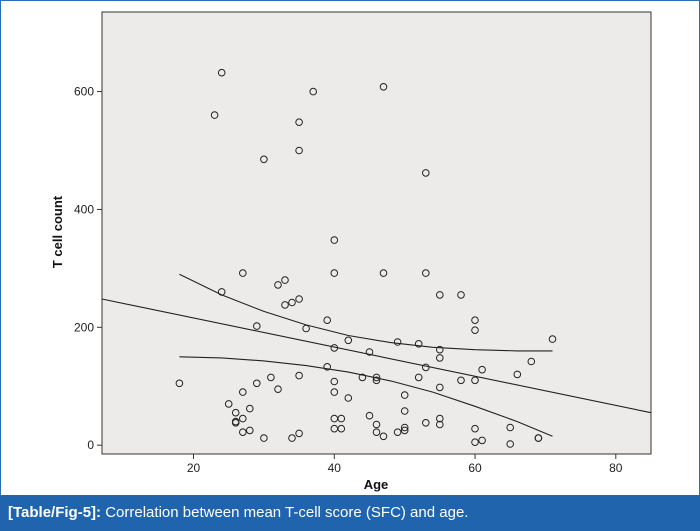 This screenshot has width=700, height=531. What do you see at coordinates (366, 396) in the screenshot?
I see `ci-lower-curve` at bounding box center [366, 396].